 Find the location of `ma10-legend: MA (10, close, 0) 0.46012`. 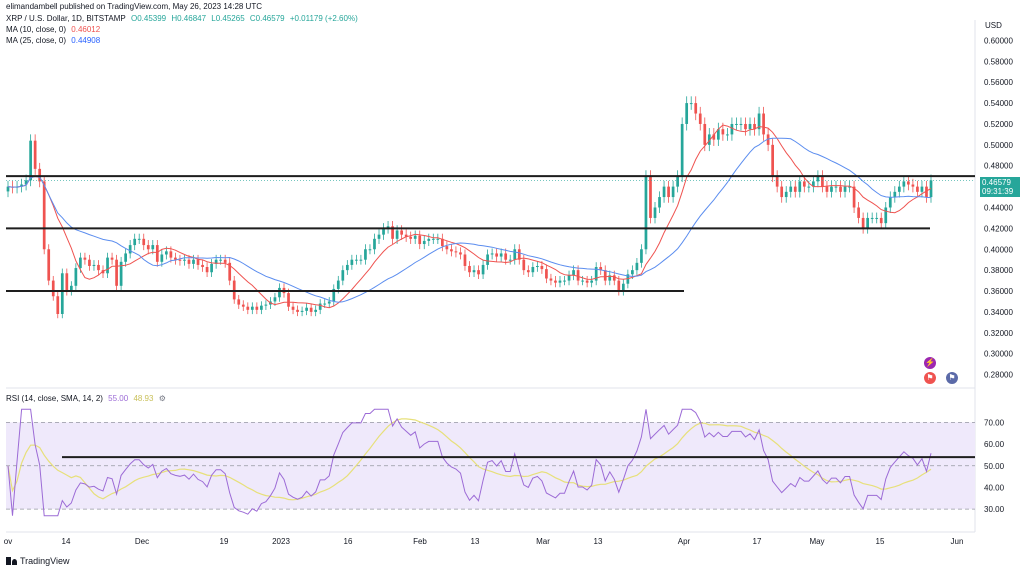

ma10-legend: MA (10, close, 0) 0.46012 is located at coordinates (54, 29).